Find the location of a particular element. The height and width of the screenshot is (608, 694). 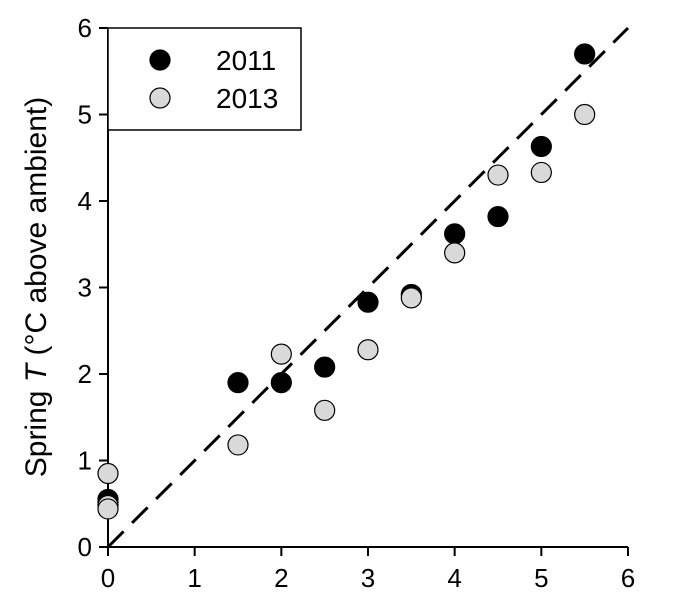

x-tick-label: 4 is located at coordinates (454, 578).